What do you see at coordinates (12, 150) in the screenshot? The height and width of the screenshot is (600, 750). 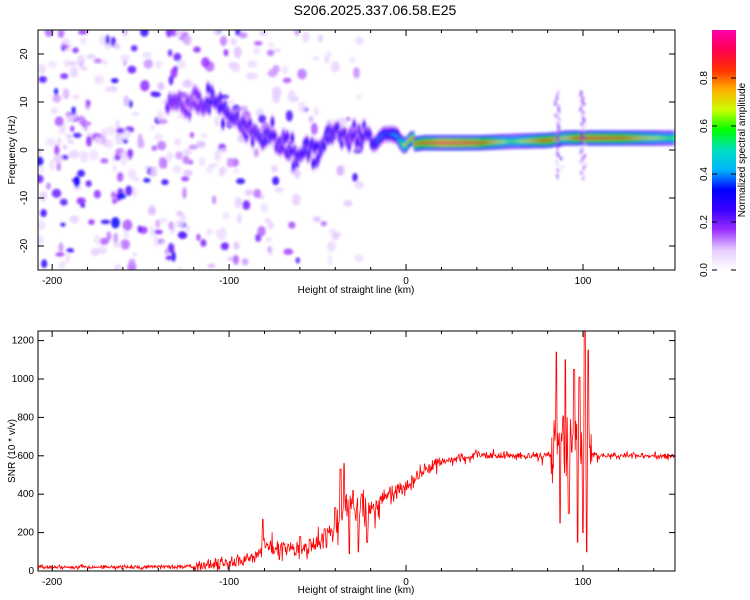 I see `spectrogram-y-label: Frequency (Hz)` at bounding box center [12, 150].